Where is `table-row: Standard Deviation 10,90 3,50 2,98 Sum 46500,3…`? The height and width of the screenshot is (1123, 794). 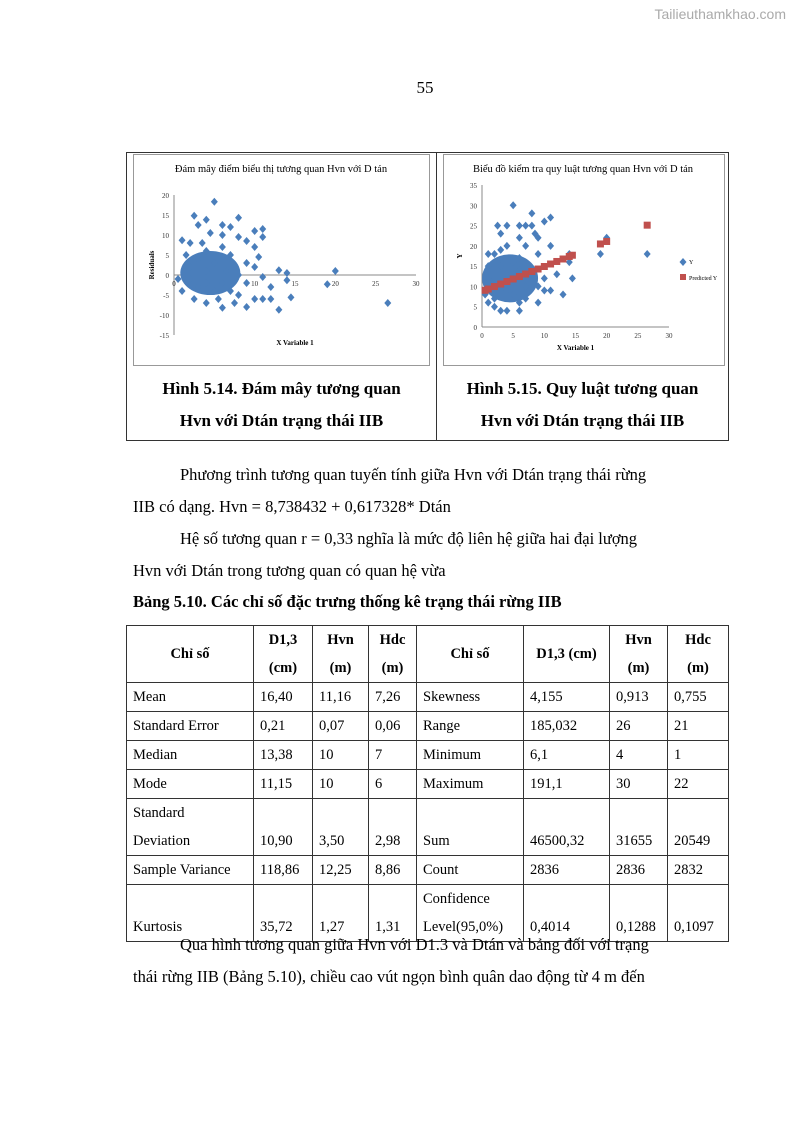
table-row: Standard Deviation 10,90 3,50 2,98 Sum 46500,3… is located at coordinates (427, 827).